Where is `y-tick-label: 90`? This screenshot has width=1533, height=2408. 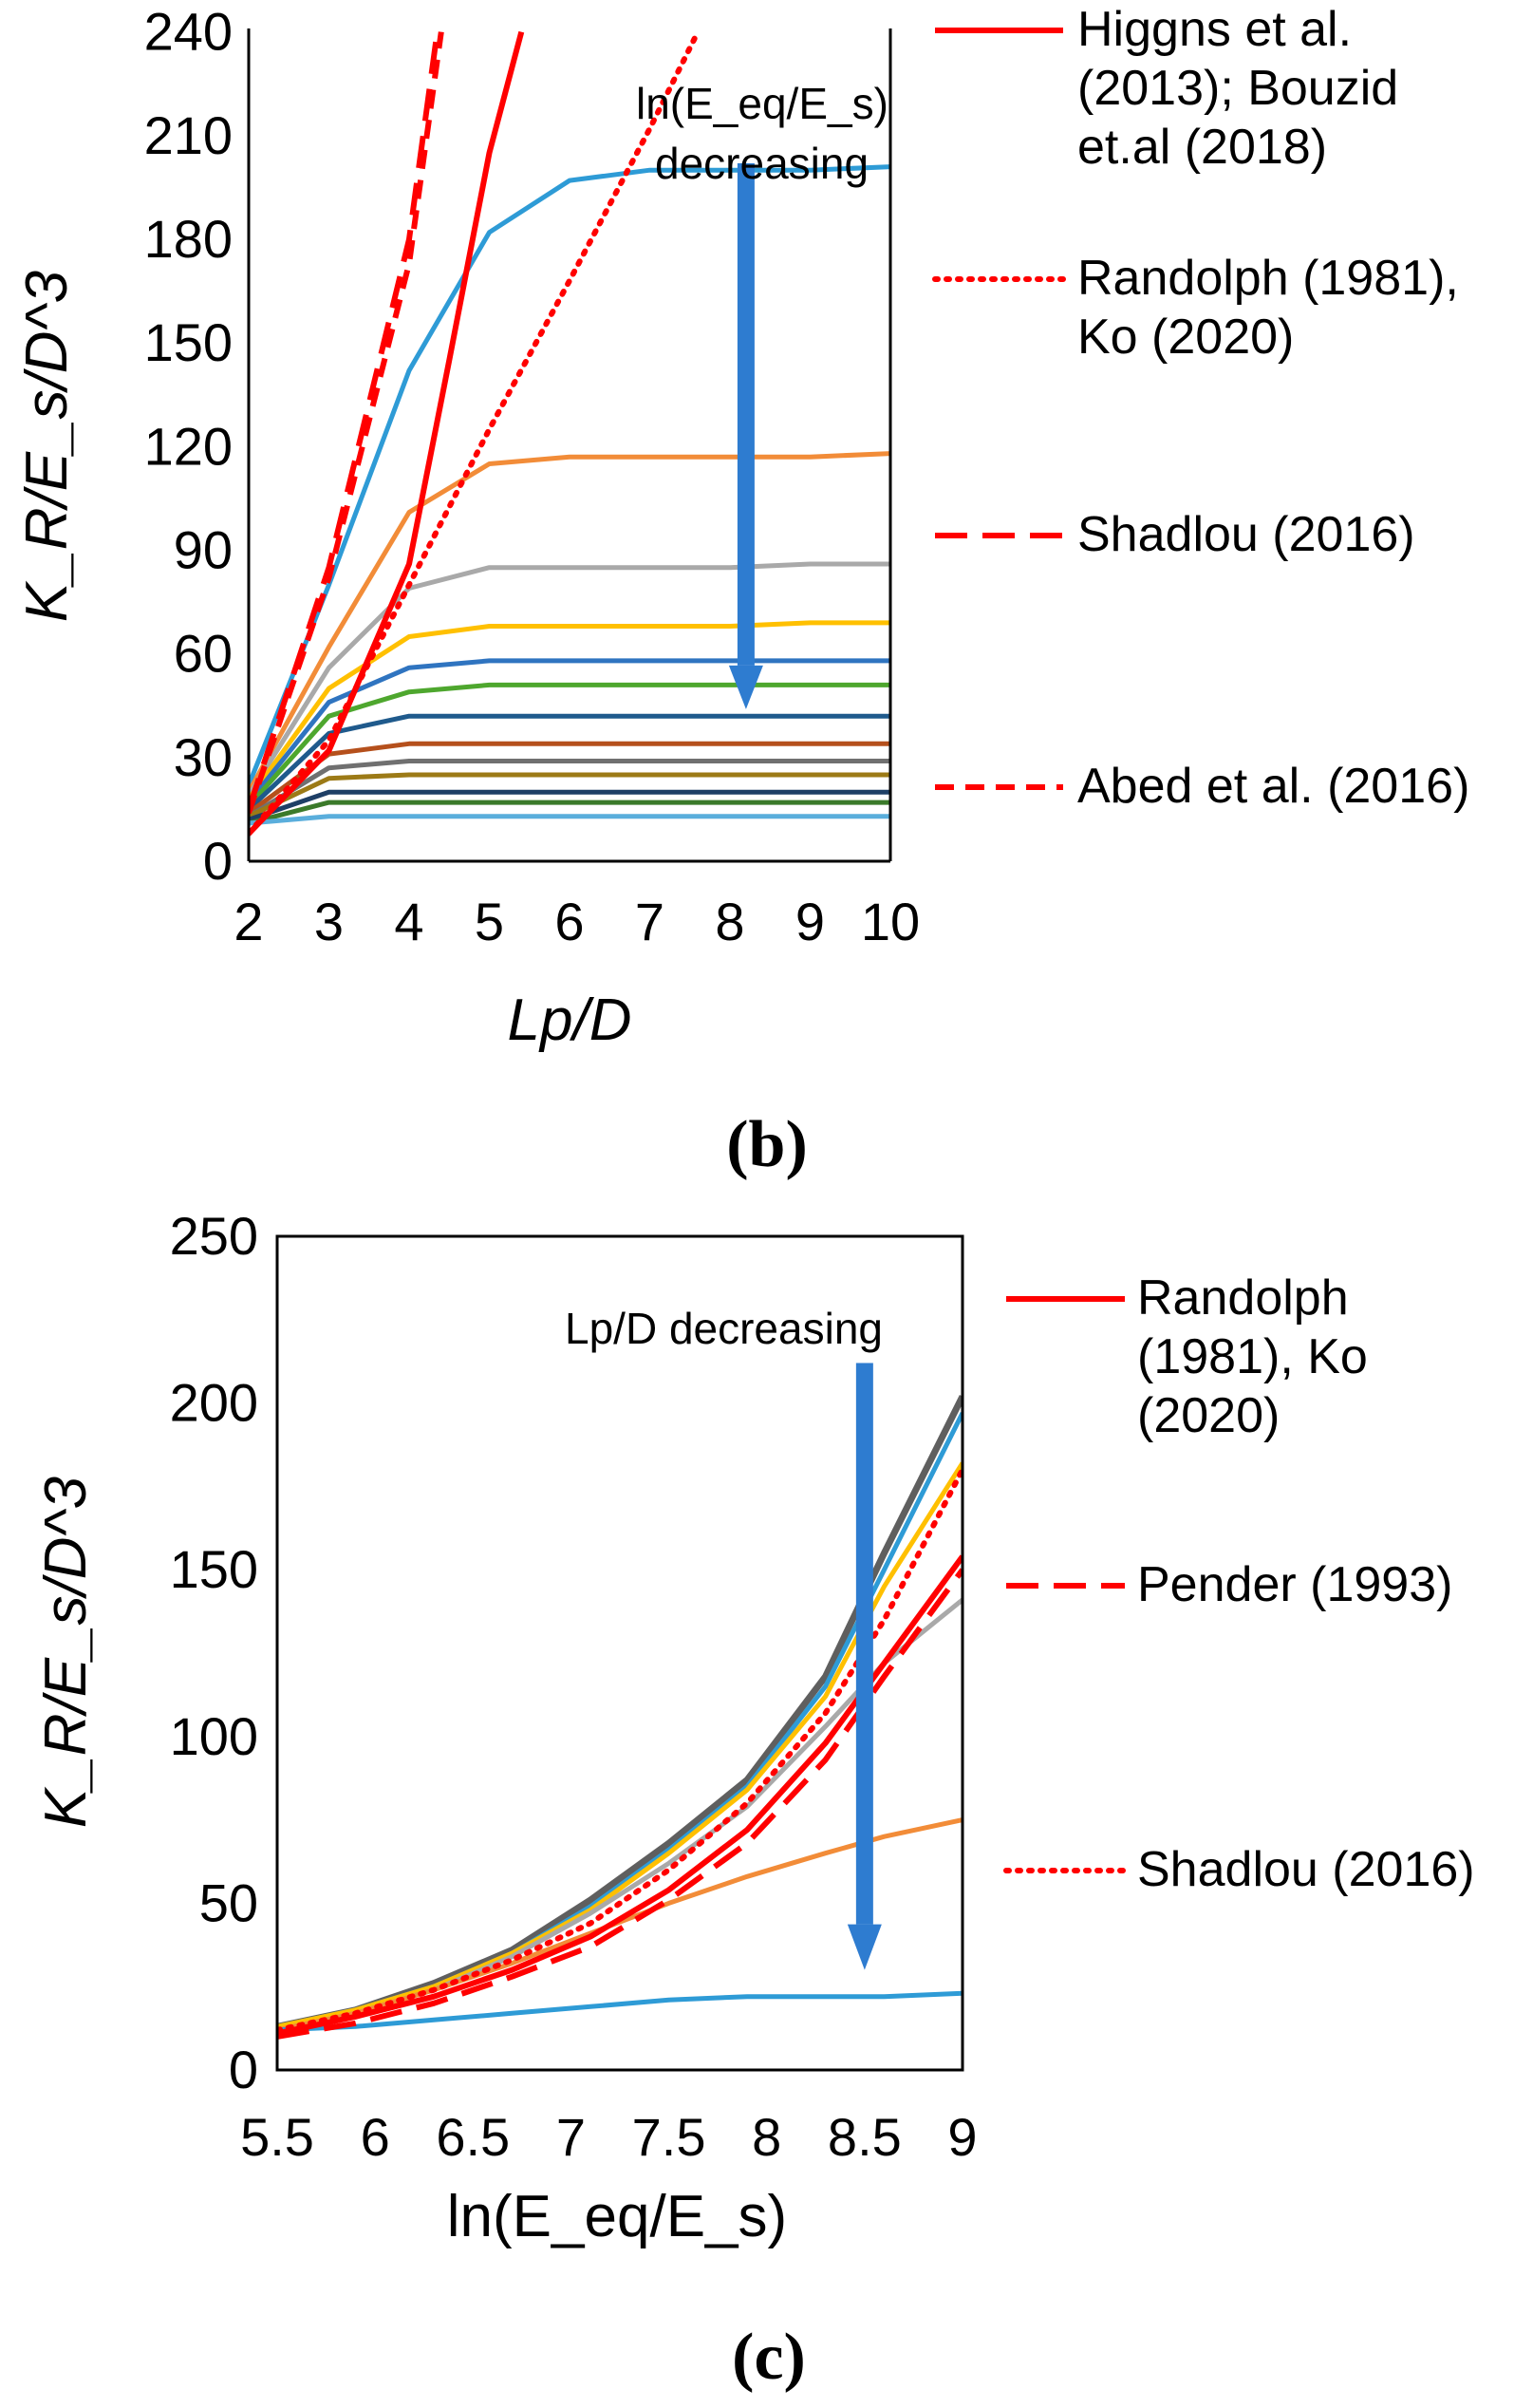 y-tick-label: 90 is located at coordinates (203, 549).